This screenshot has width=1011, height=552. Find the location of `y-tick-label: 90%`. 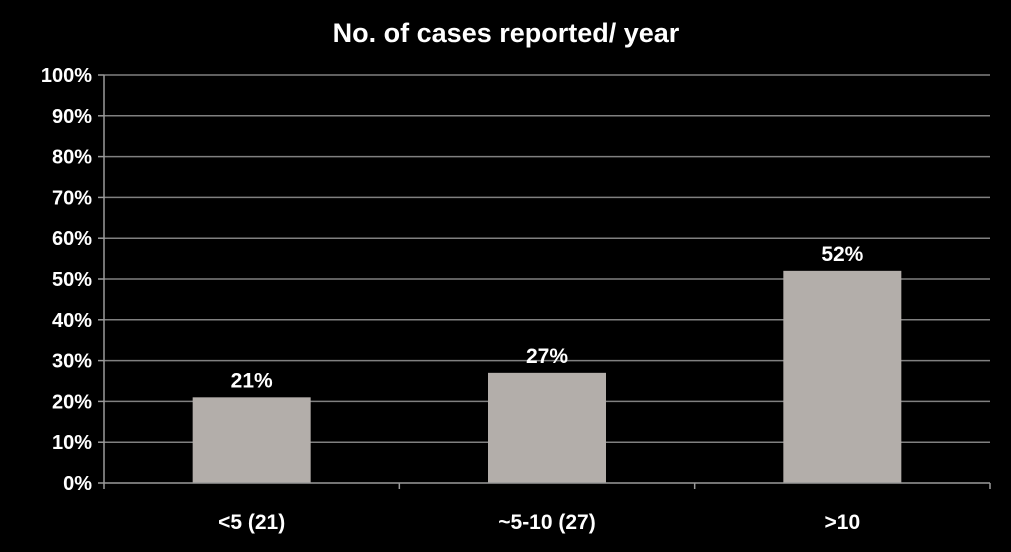

y-tick-label: 90% is located at coordinates (72, 117).